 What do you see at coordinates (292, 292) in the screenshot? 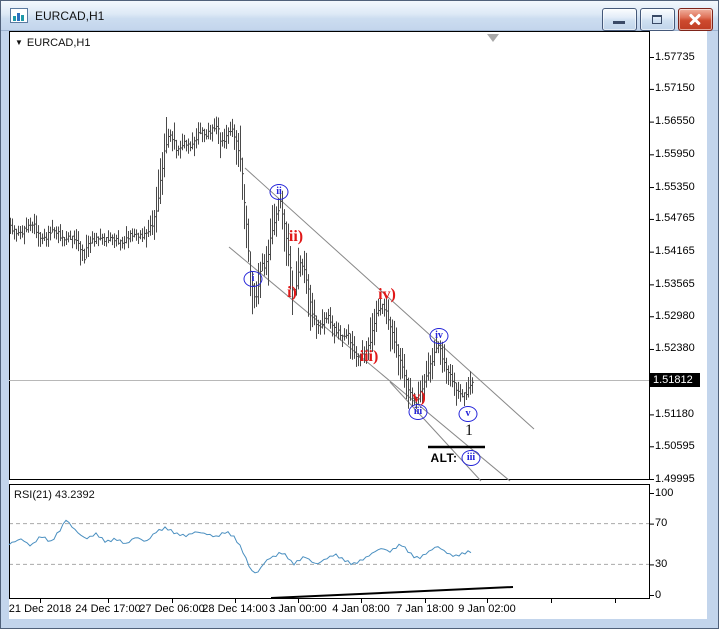
I see `wave-label-i: i)` at bounding box center [292, 292].